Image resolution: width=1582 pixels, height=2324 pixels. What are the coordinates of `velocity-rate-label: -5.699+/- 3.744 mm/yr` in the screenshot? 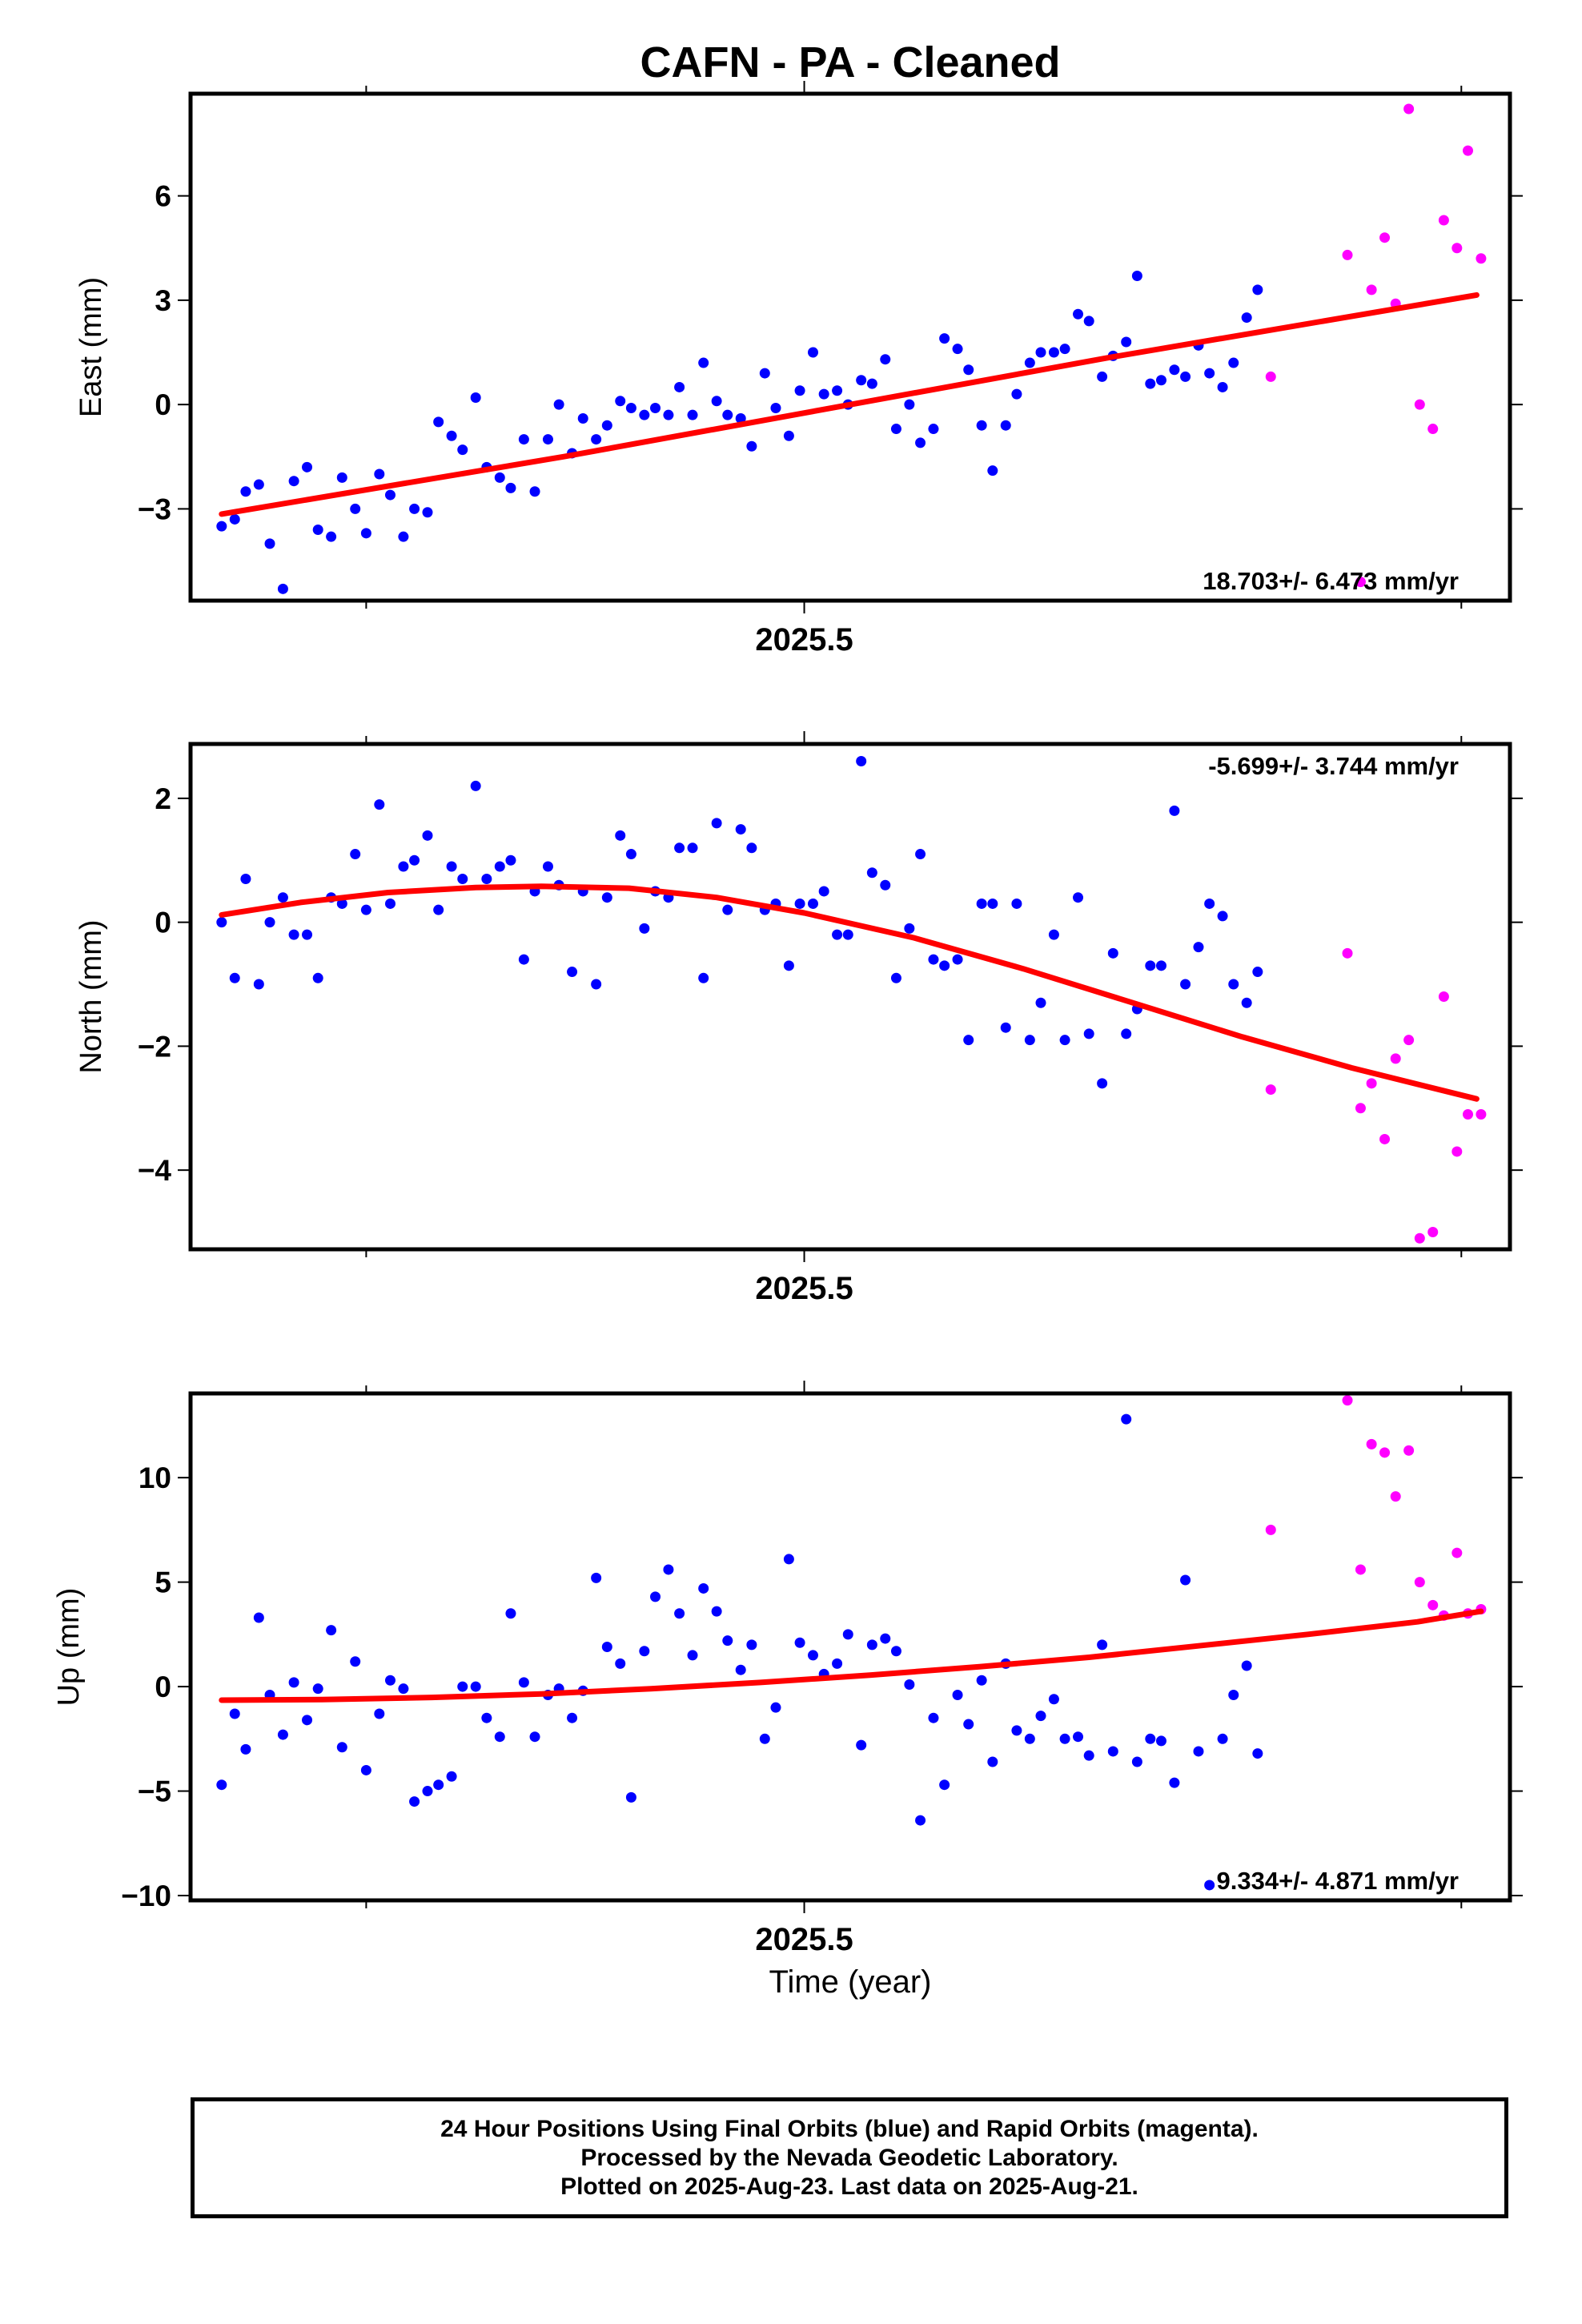 It's located at (1333, 766).